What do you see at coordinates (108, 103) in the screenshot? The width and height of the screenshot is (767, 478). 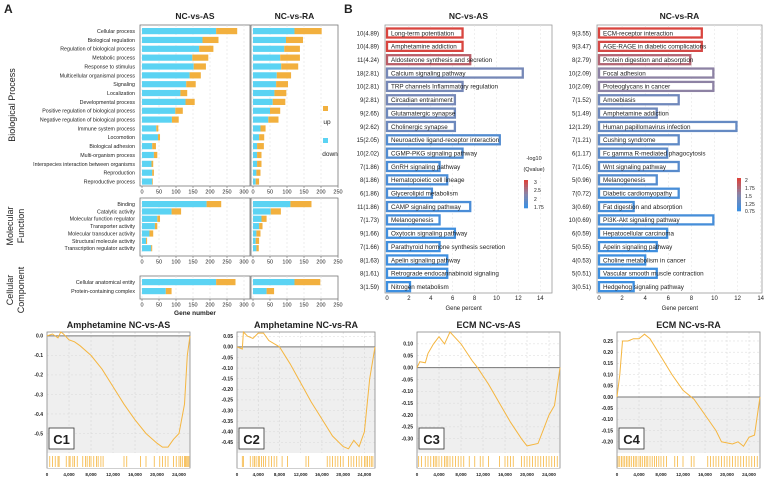 I see `category-label: Developmental process` at bounding box center [108, 103].